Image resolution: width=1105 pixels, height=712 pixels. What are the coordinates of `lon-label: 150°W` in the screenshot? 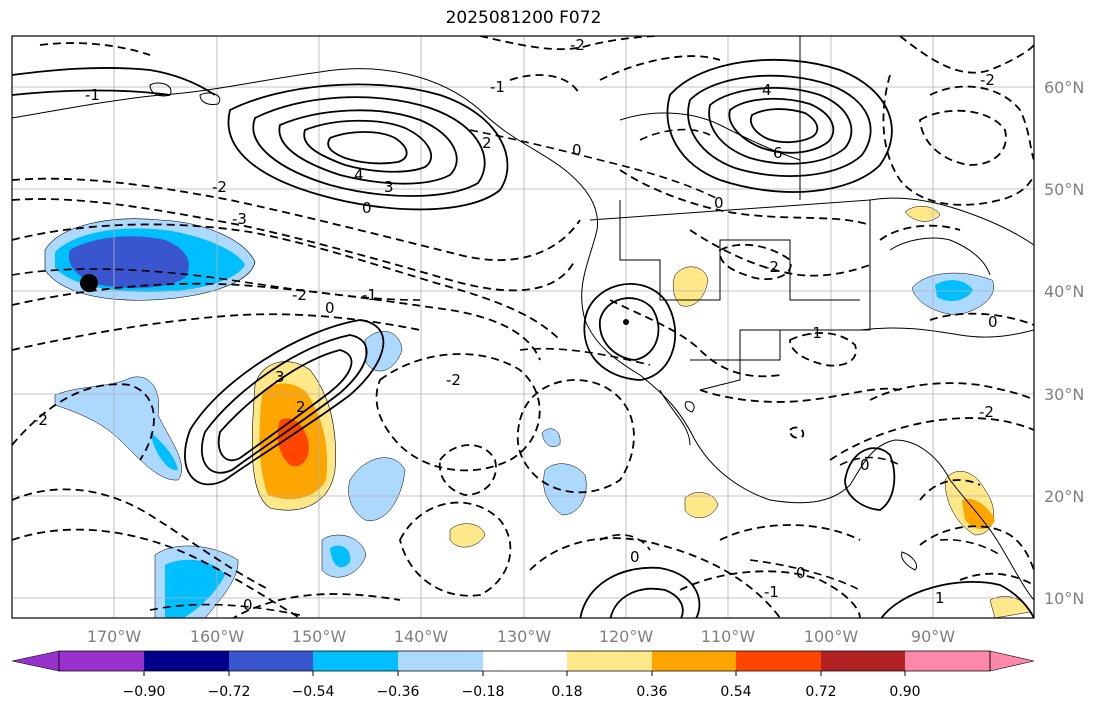 It's located at (319, 636).